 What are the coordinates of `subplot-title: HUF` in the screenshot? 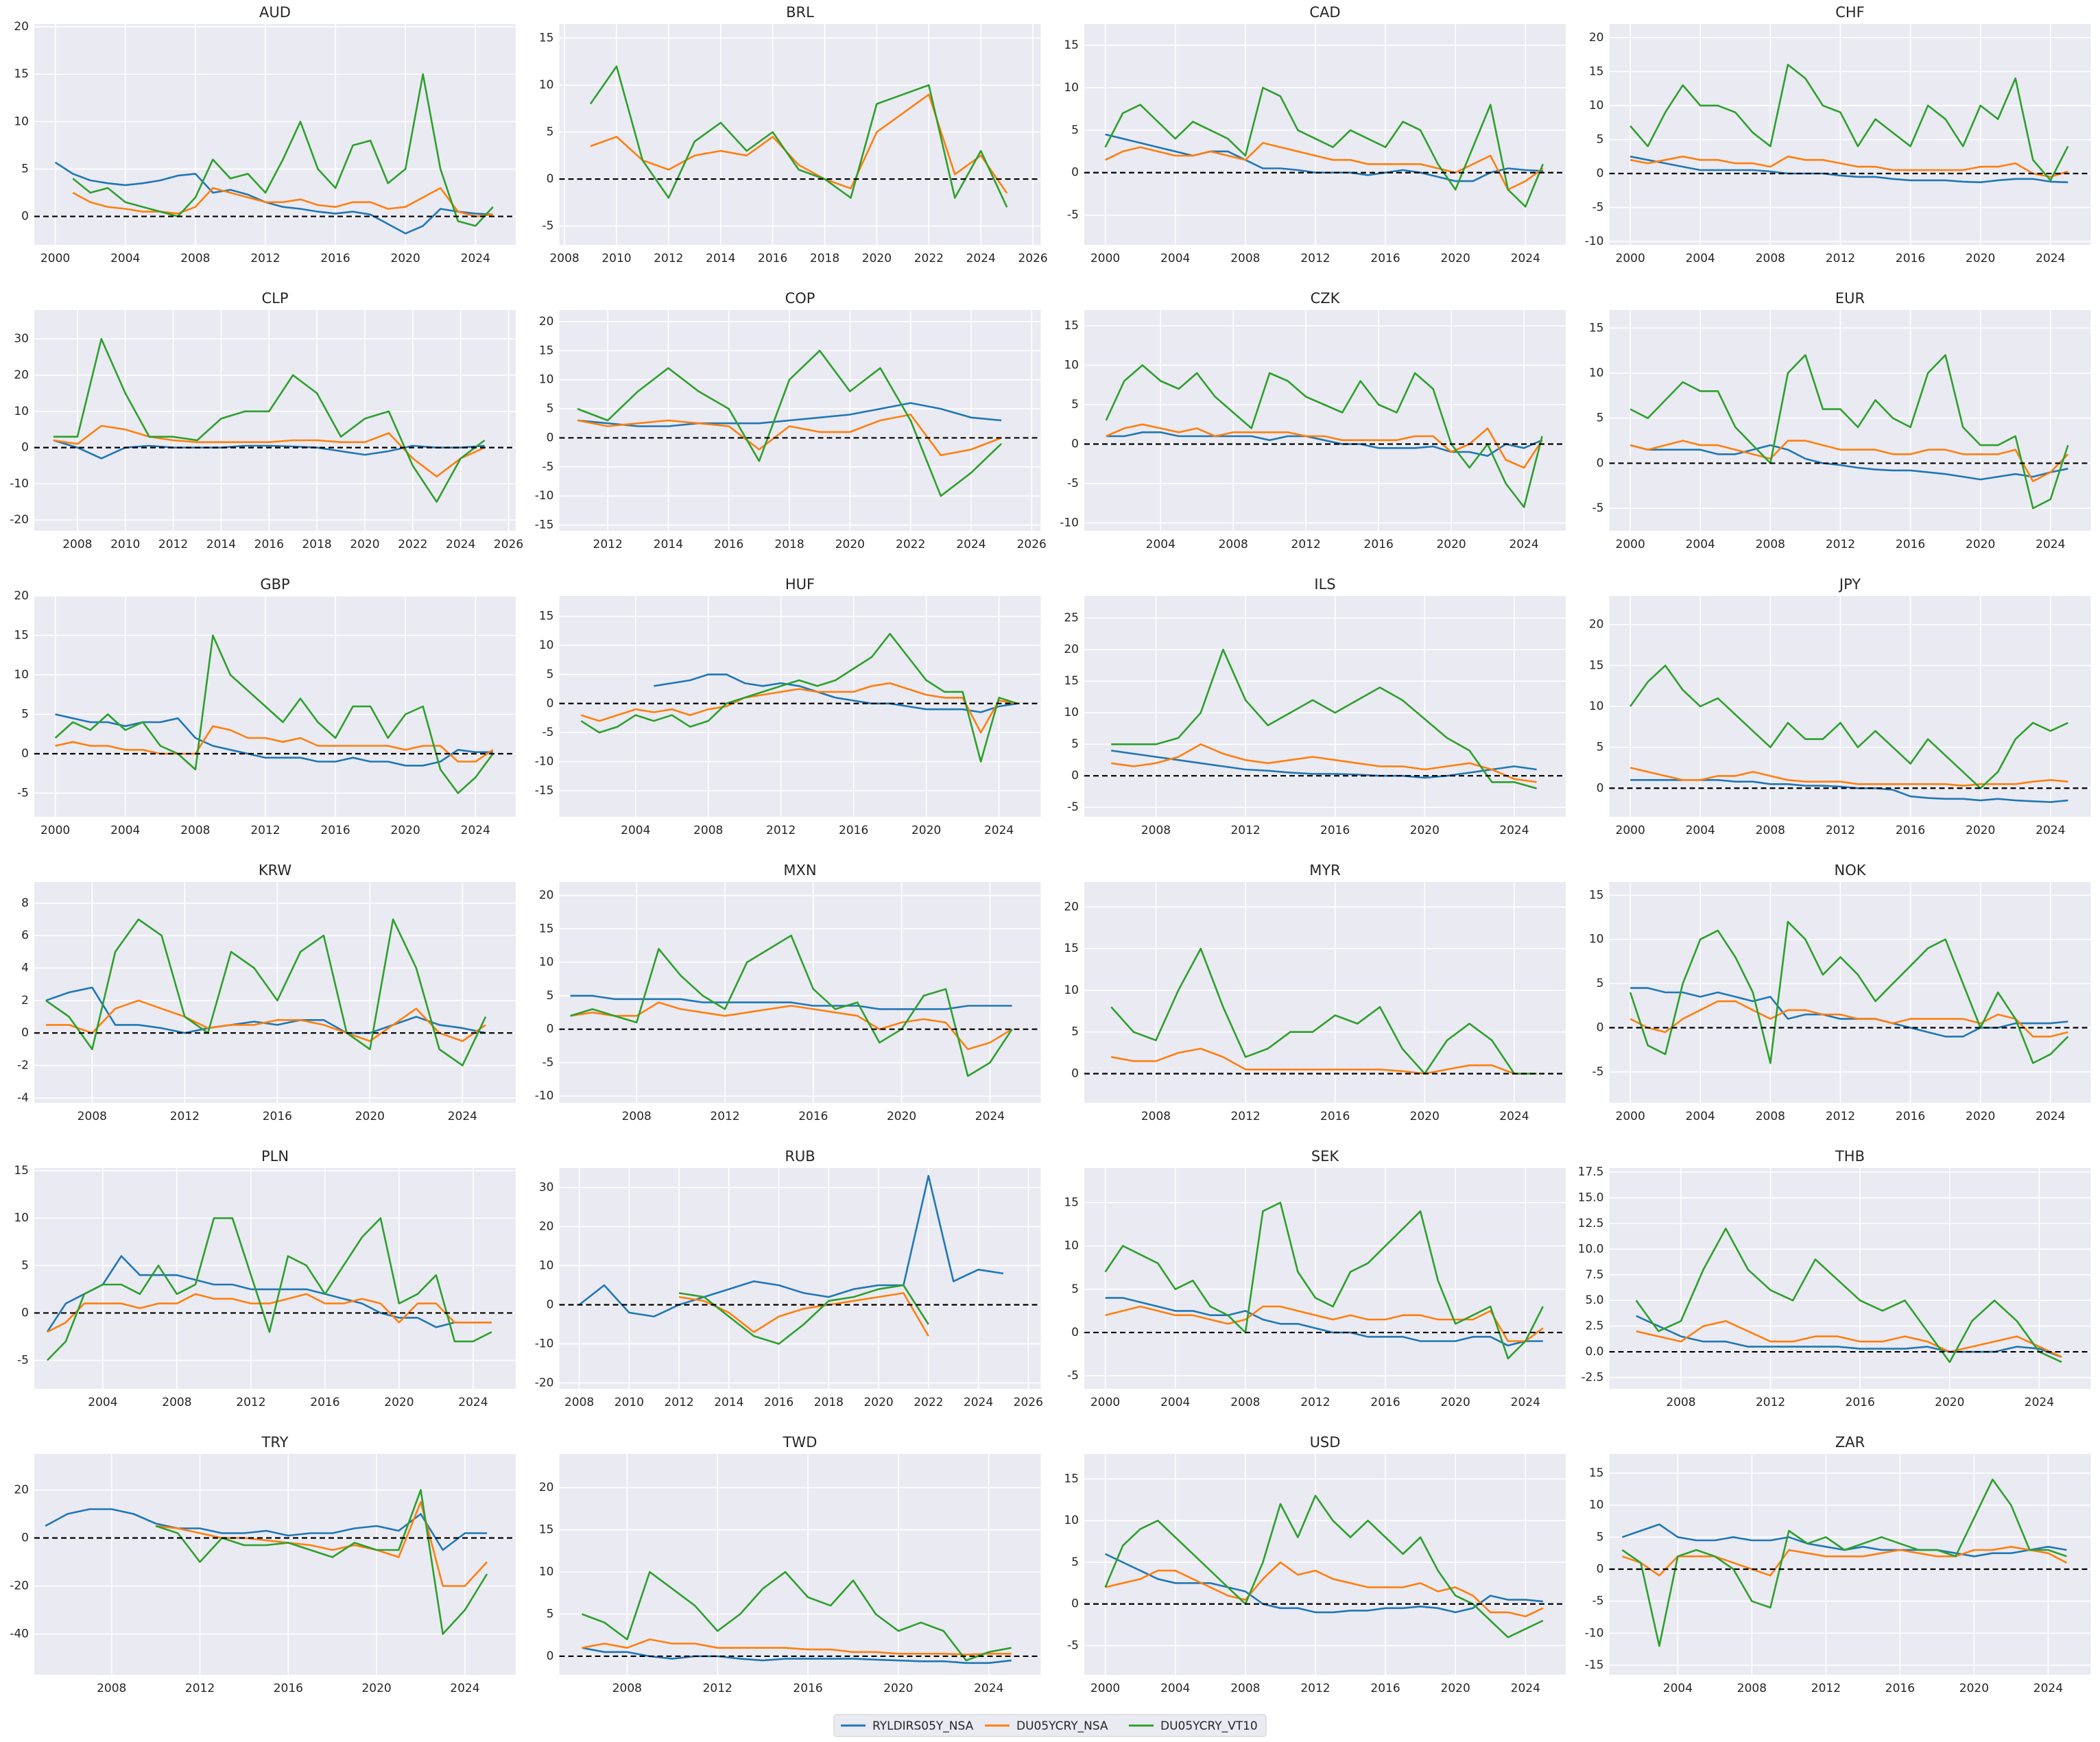 It's located at (800, 585).